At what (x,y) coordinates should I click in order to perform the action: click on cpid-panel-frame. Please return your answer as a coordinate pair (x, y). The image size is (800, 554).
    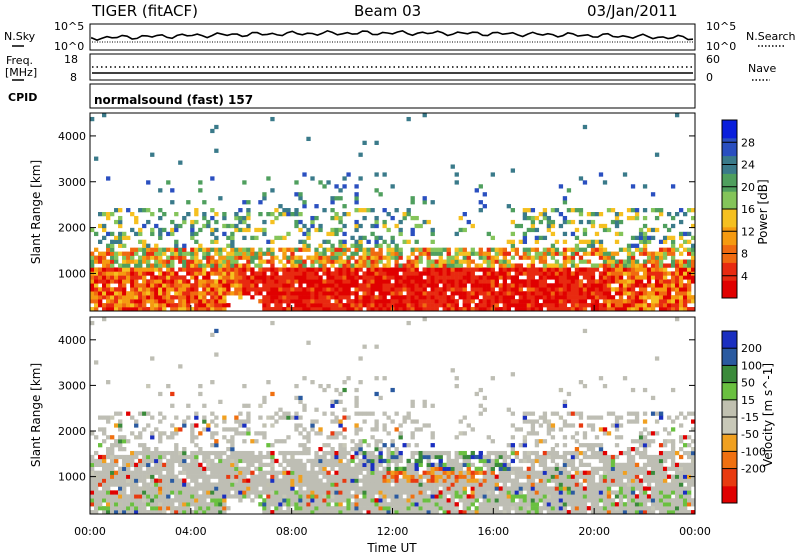
    Looking at the image, I should click on (392, 96).